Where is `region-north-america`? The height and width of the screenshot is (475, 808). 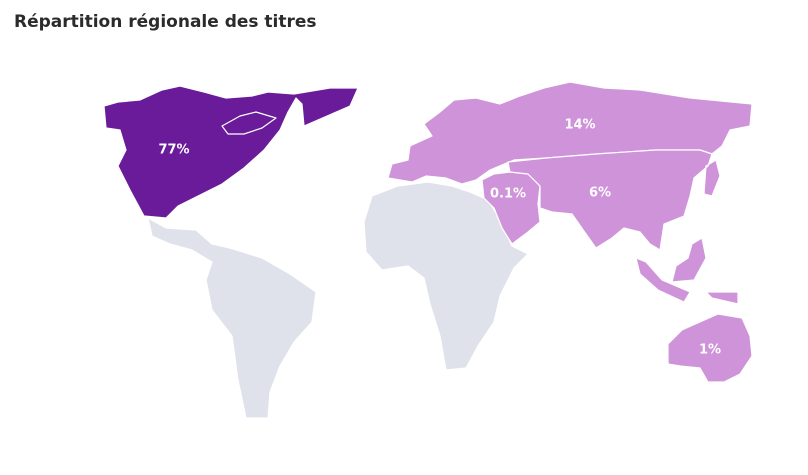 region-north-america is located at coordinates (231, 152).